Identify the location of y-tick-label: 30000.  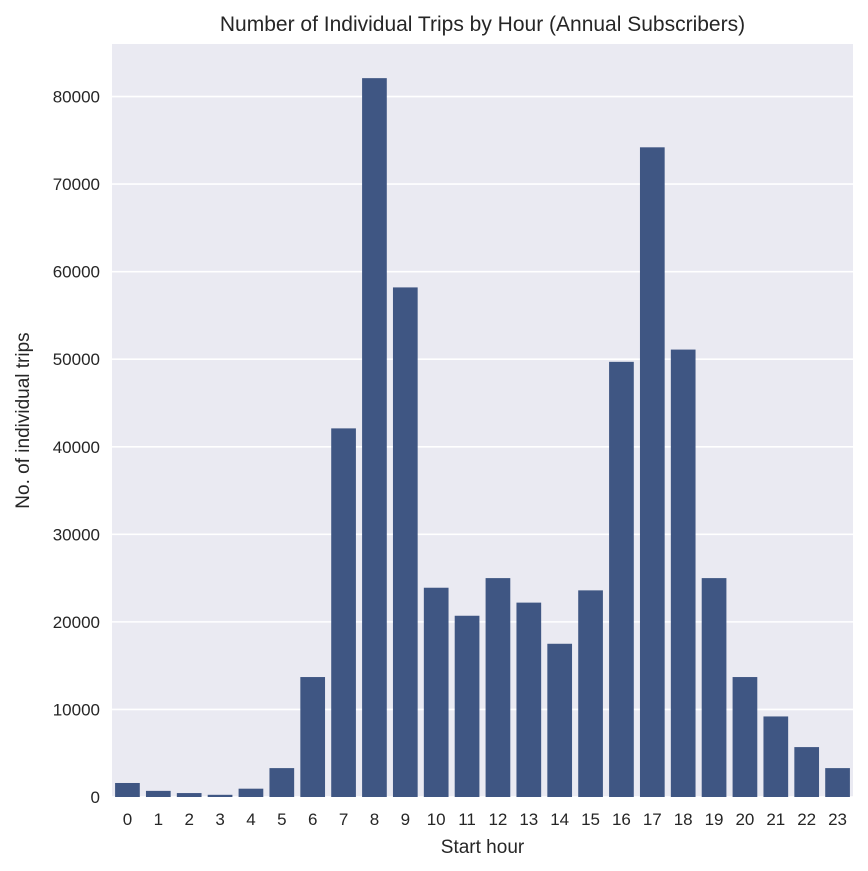
(76, 534).